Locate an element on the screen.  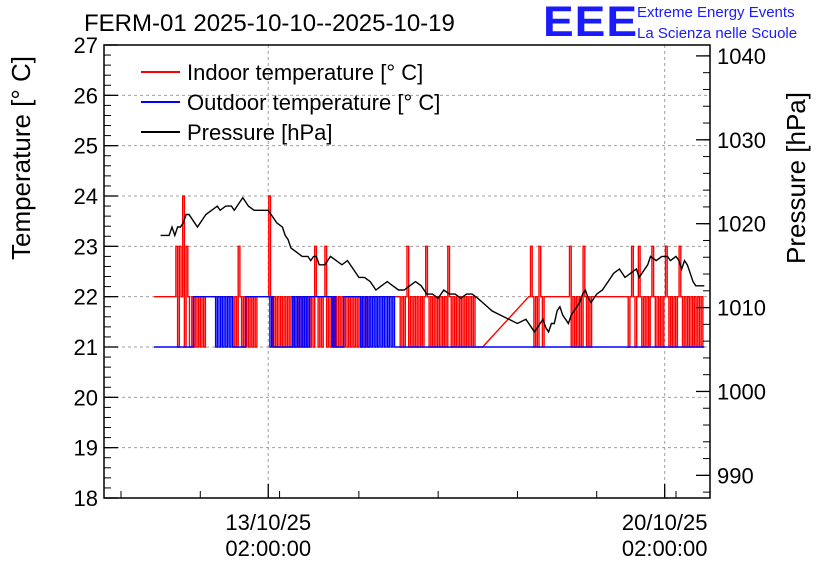
y-tick-label: 26 is located at coordinates (86, 95).